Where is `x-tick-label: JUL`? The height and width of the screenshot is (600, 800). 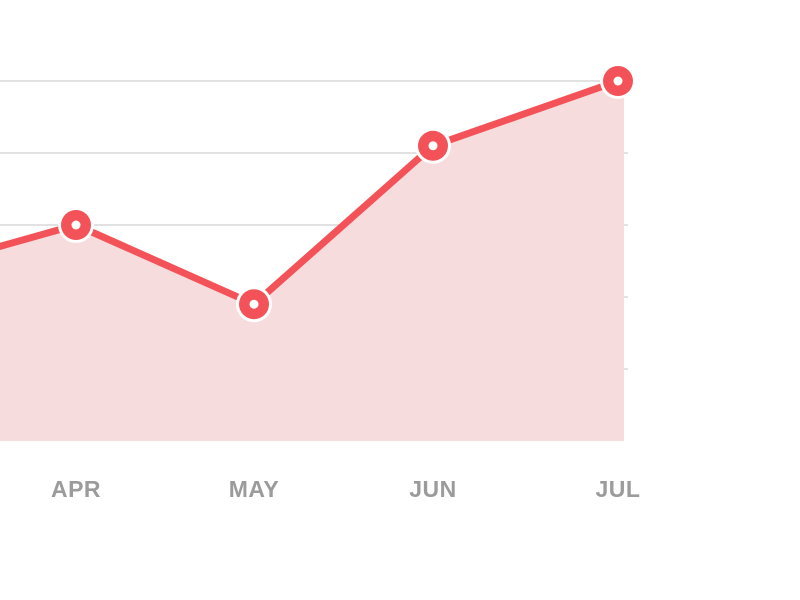 x-tick-label: JUL is located at coordinates (618, 489).